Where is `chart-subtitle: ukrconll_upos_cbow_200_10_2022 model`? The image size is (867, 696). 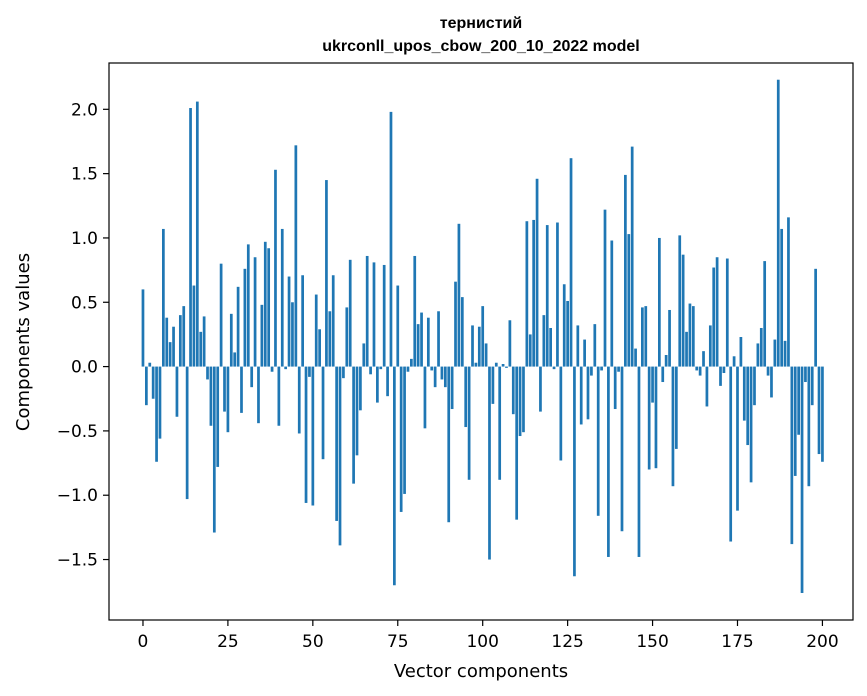 chart-subtitle: ukrconll_upos_cbow_200_10_2022 model is located at coordinates (480, 46).